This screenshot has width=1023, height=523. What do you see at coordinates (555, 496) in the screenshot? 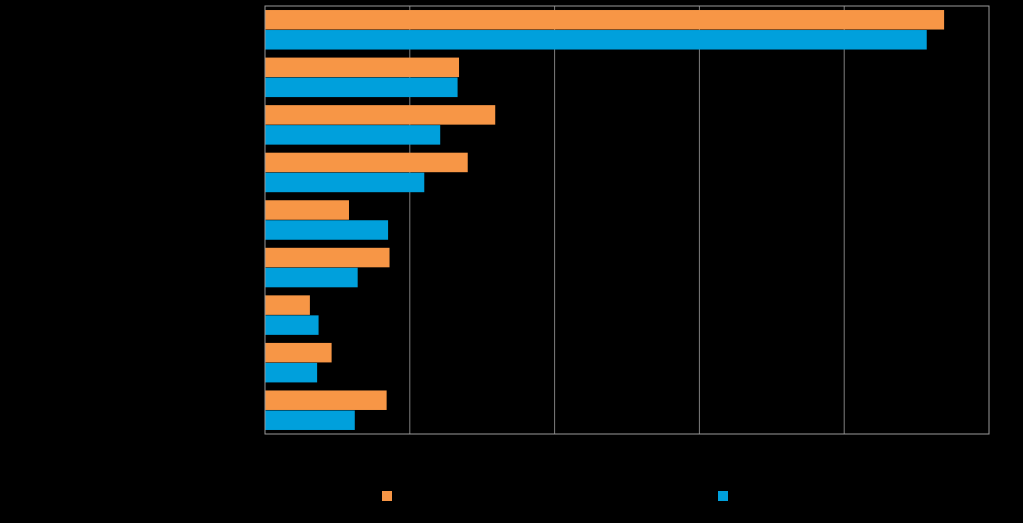
I see `legend` at bounding box center [555, 496].